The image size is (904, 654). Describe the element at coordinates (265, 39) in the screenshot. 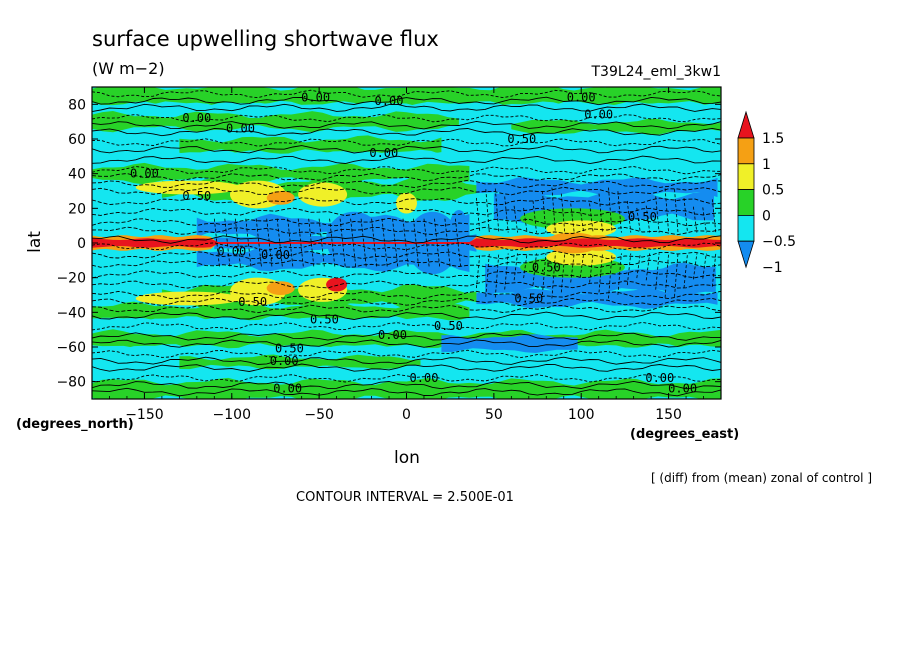

I see `chart-title: surface upwelling shortwave flux` at that location.